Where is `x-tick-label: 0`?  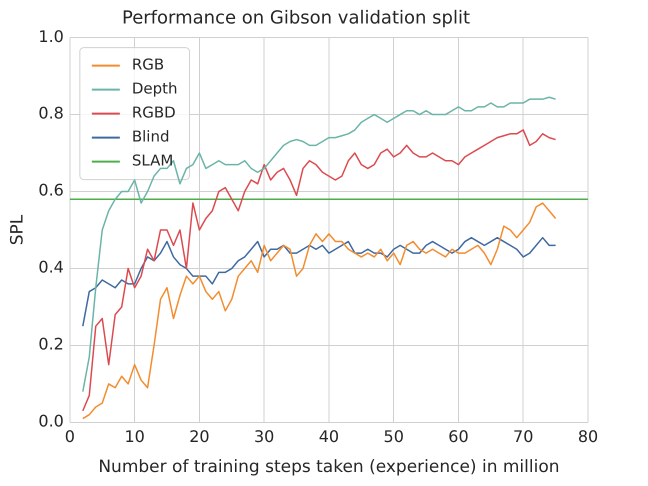 x-tick-label: 0 is located at coordinates (69, 436).